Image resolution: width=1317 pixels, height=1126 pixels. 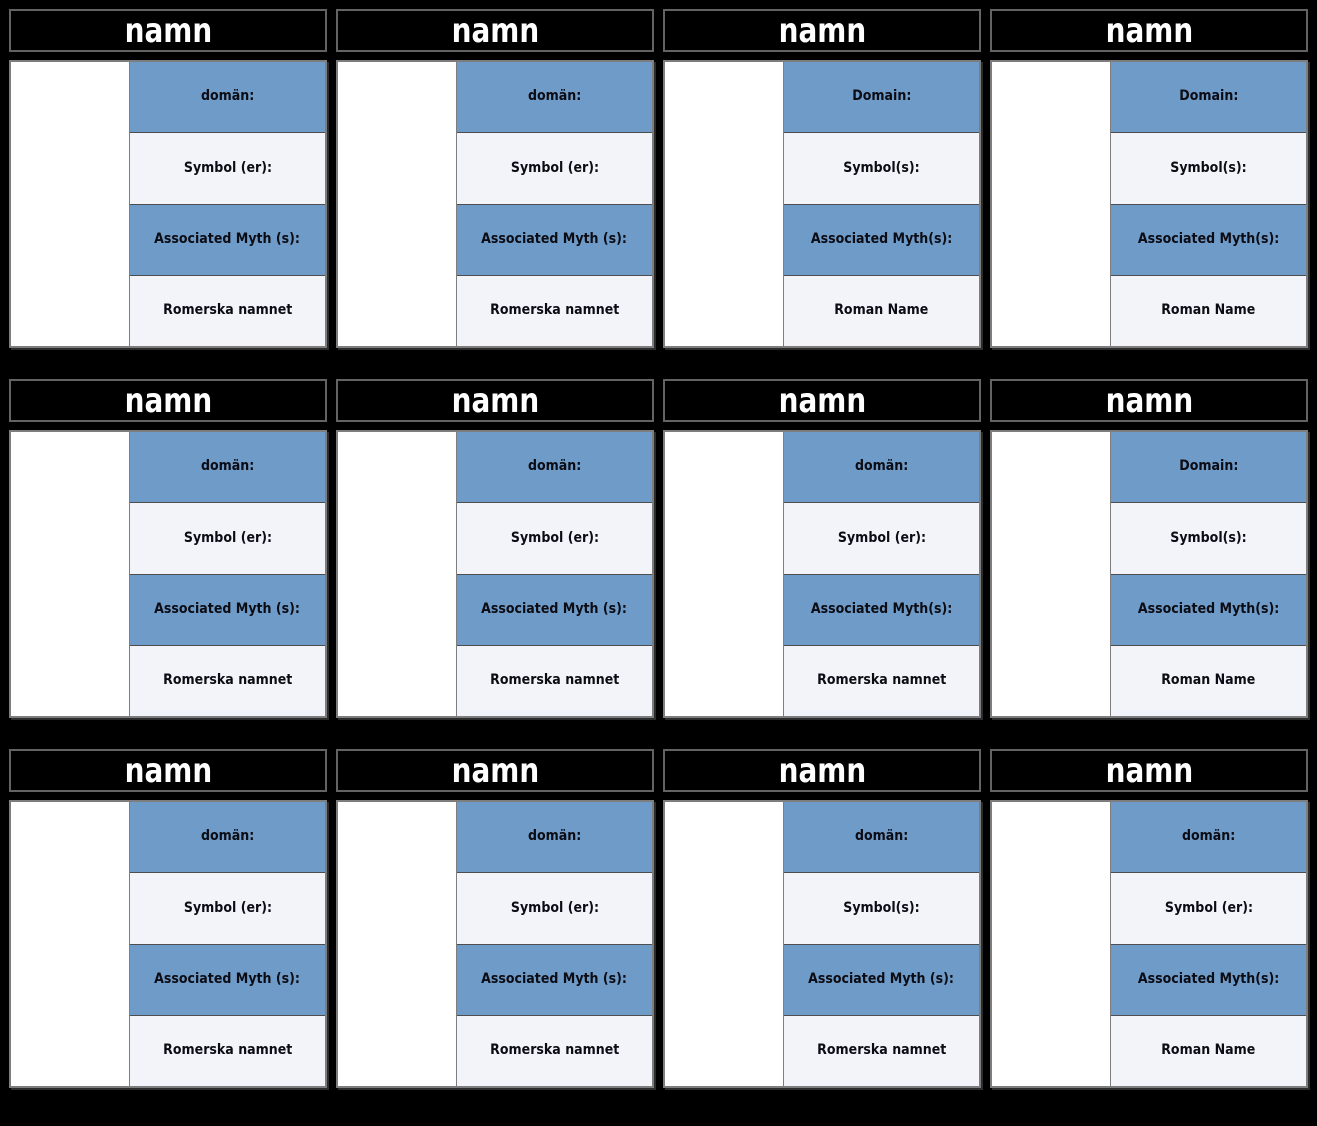 I want to click on symbols-label: Symbol(s):, so click(x=1208, y=537).